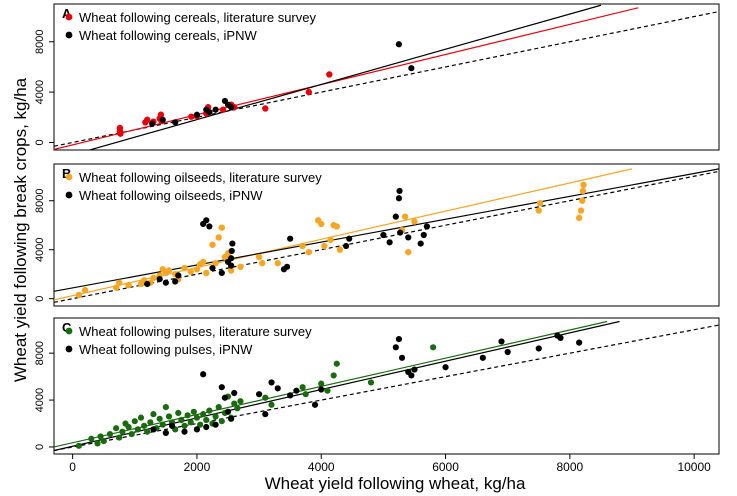 The image size is (737, 496). Describe the element at coordinates (390, 464) in the screenshot. I see `x-axis: 0 2000 4000 6000 8000 10000` at that location.